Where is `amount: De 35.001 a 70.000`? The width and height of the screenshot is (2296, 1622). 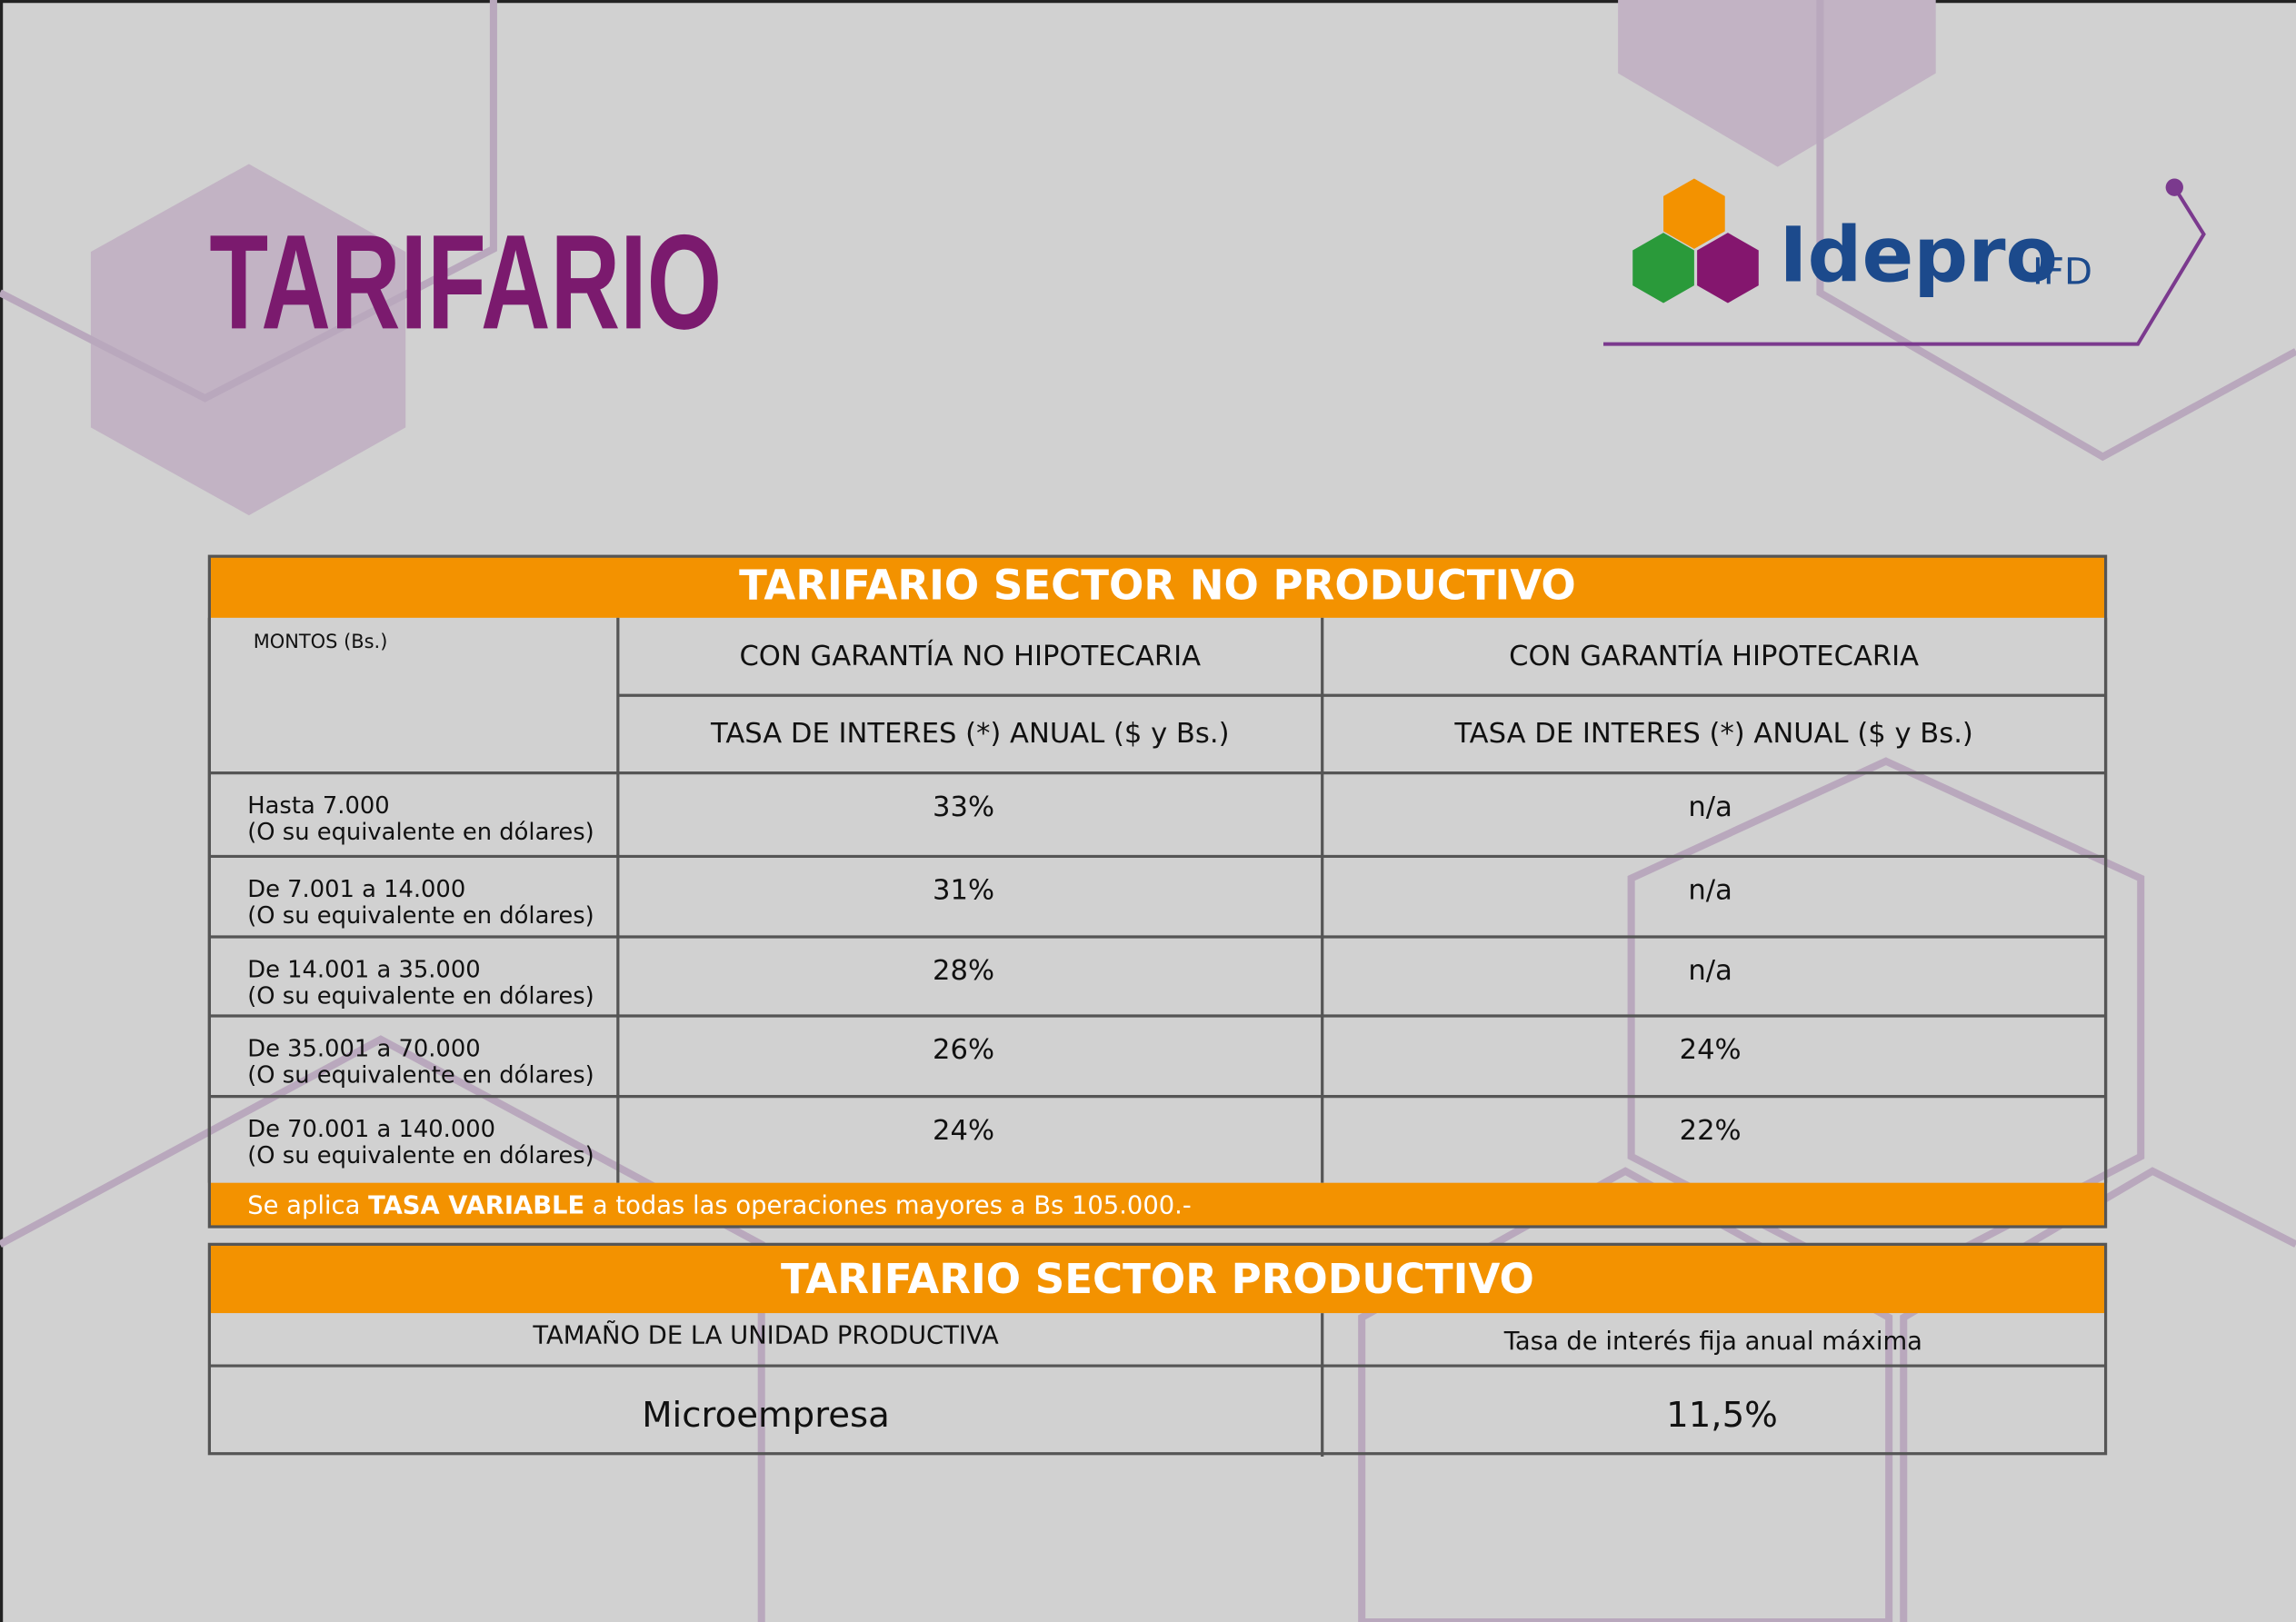
amount: De 35.001 a 70.000 is located at coordinates (363, 1049).